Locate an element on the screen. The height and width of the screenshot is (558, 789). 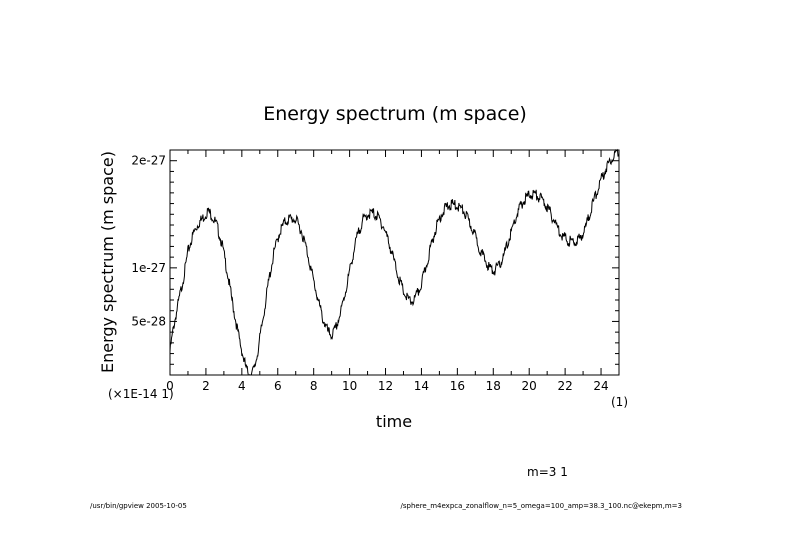
x-tick-label: 0 is located at coordinates (170, 386).